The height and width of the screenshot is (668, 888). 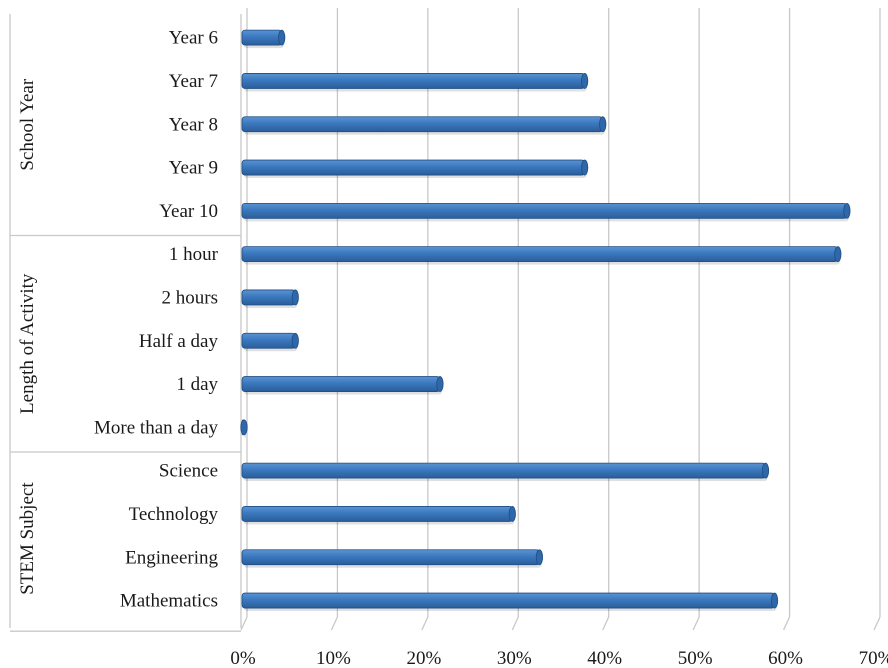 What do you see at coordinates (27, 343) in the screenshot?
I see `group-label: Length of Activity` at bounding box center [27, 343].